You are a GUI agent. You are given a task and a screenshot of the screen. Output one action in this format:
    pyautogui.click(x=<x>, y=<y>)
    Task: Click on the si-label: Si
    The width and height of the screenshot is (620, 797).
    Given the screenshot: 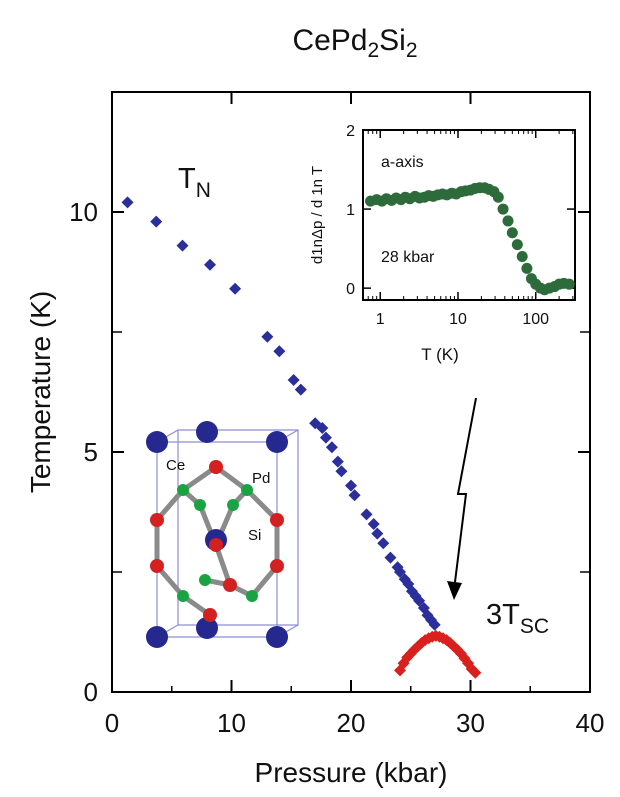 What is the action you would take?
    pyautogui.click(x=254, y=535)
    